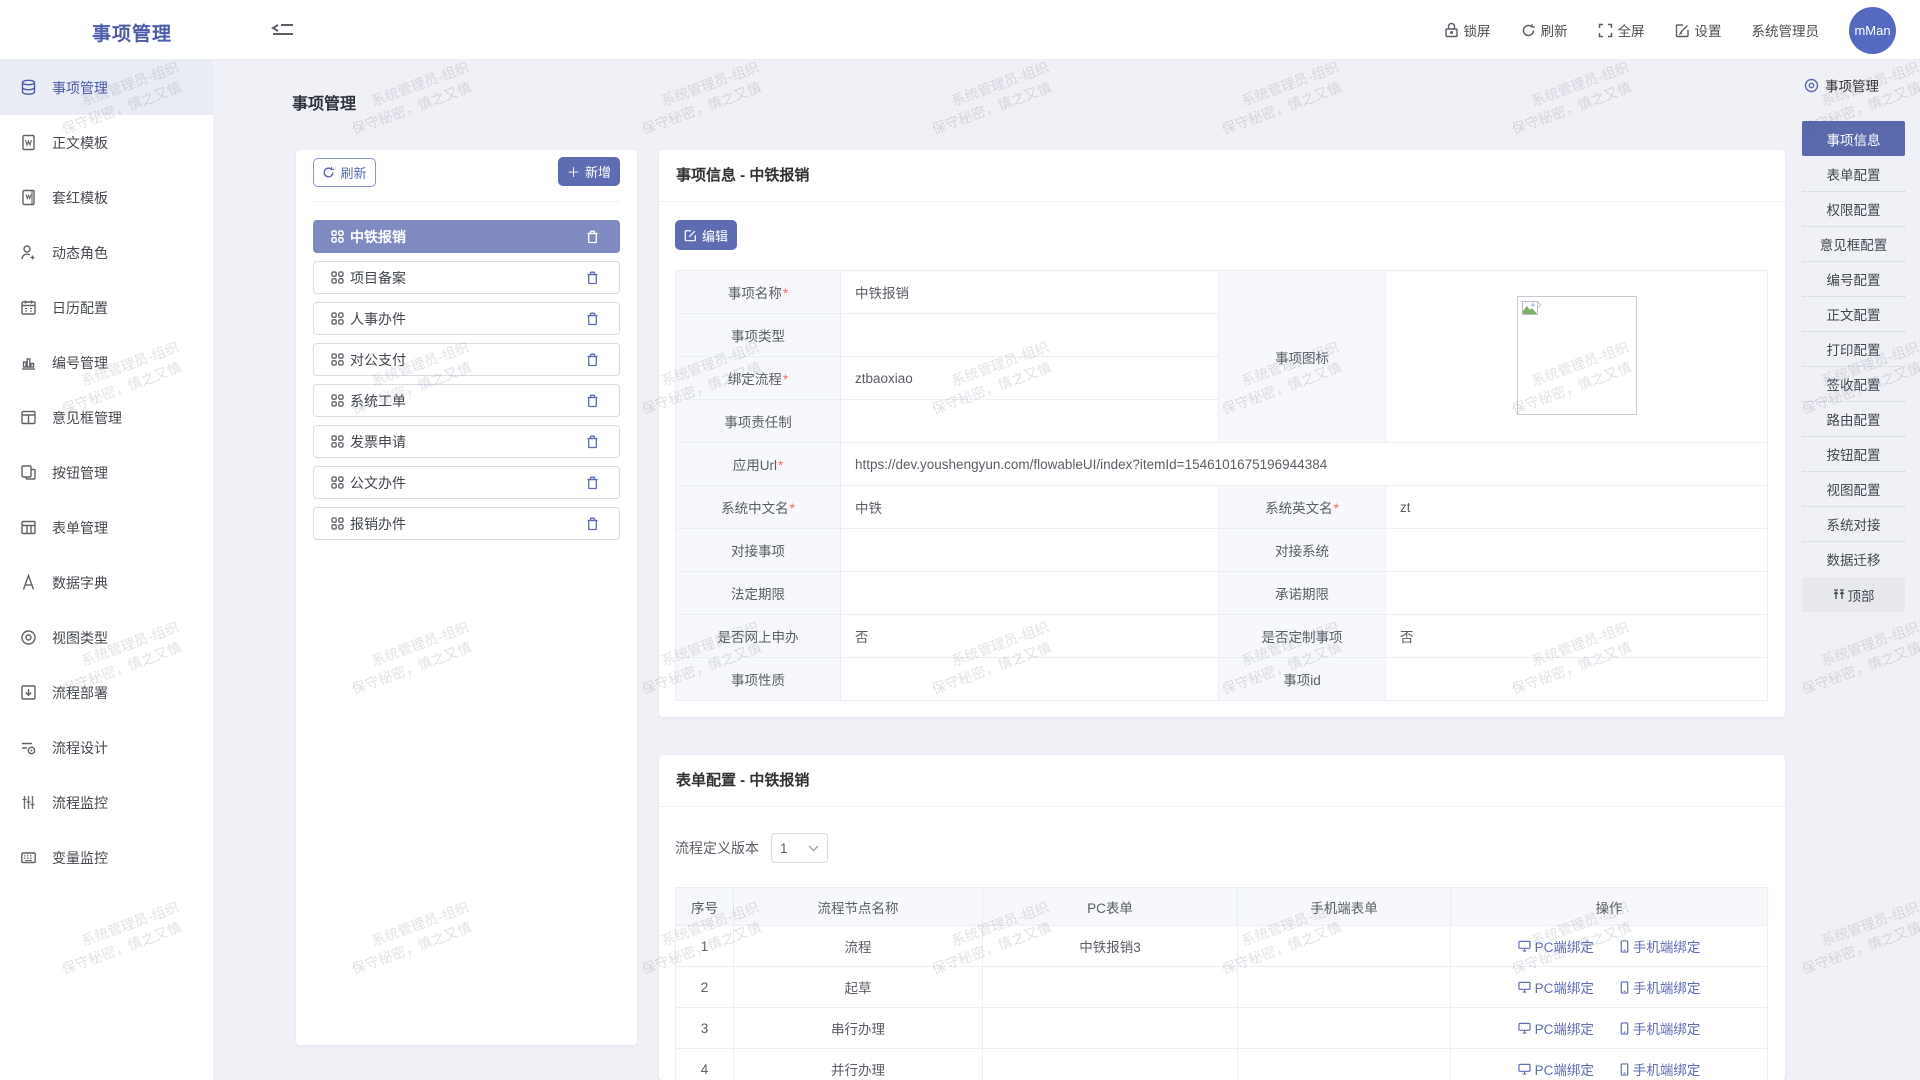 The width and height of the screenshot is (1920, 1080). I want to click on anchor-item-body-config: 正文配置, so click(1853, 313).